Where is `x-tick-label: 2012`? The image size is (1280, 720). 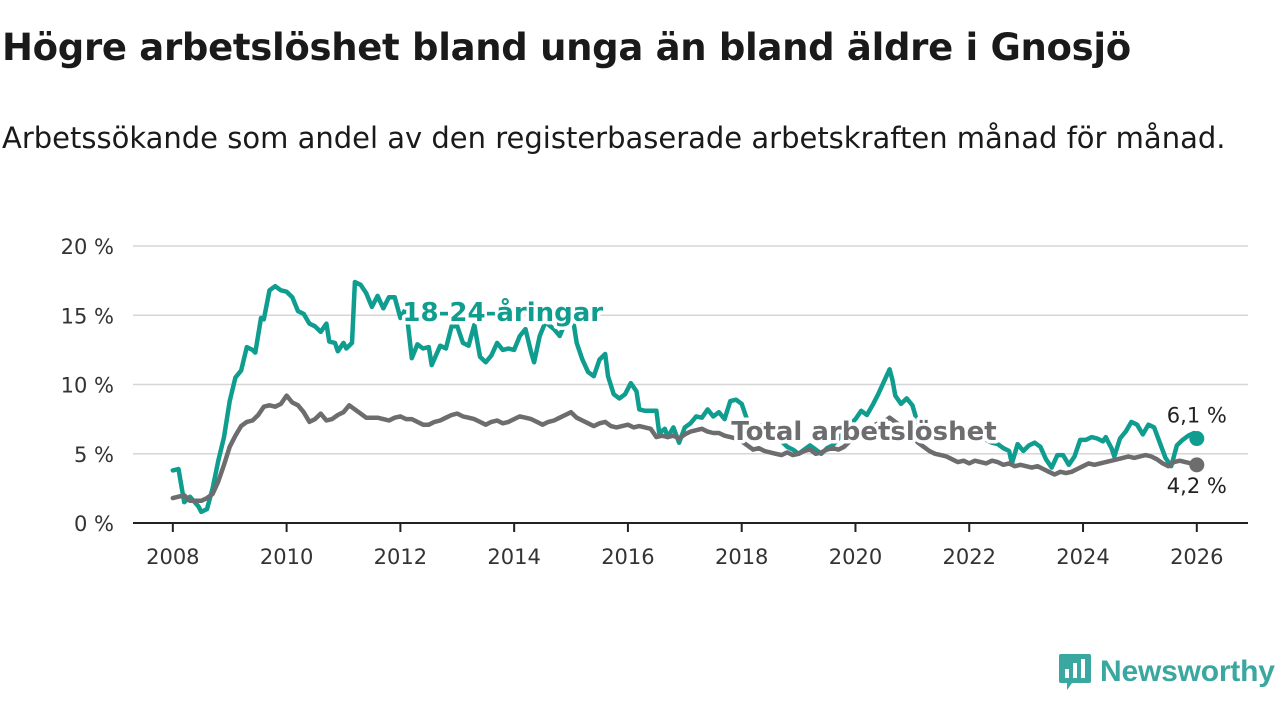 x-tick-label: 2012 is located at coordinates (400, 557).